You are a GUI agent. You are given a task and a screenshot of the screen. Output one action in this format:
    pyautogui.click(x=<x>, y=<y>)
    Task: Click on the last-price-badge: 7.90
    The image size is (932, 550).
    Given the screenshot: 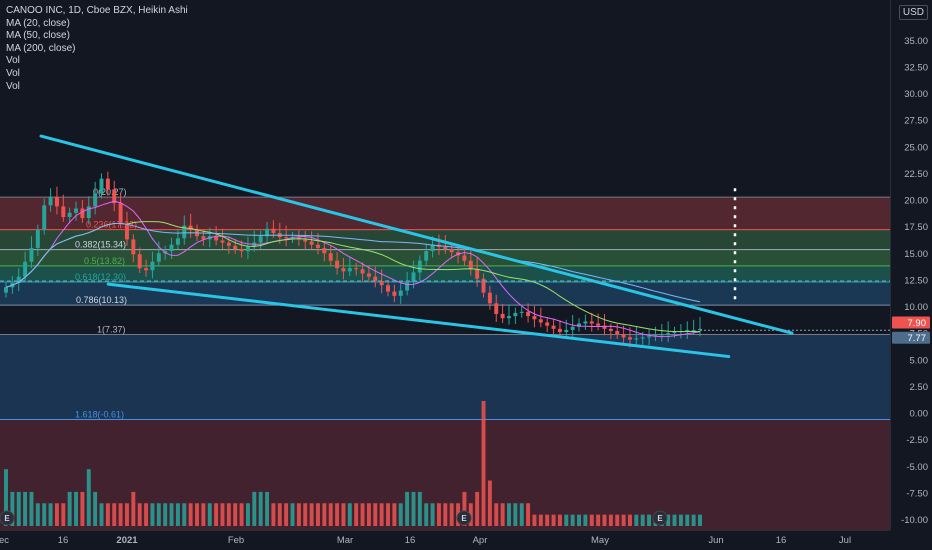 What is the action you would take?
    pyautogui.click(x=917, y=323)
    